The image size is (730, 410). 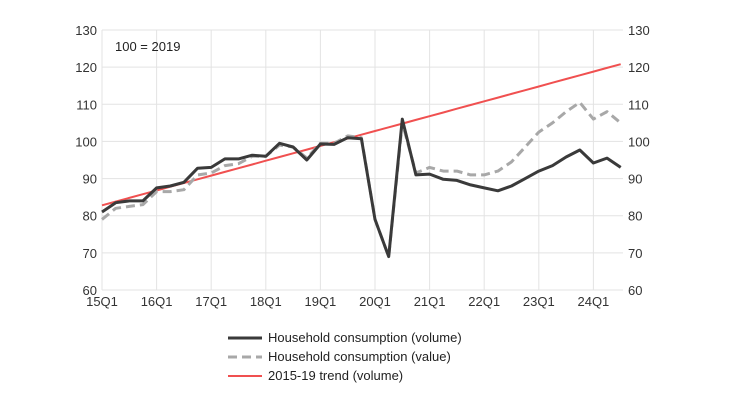 What do you see at coordinates (639, 141) in the screenshot?
I see `y-tick-label-right: 100` at bounding box center [639, 141].